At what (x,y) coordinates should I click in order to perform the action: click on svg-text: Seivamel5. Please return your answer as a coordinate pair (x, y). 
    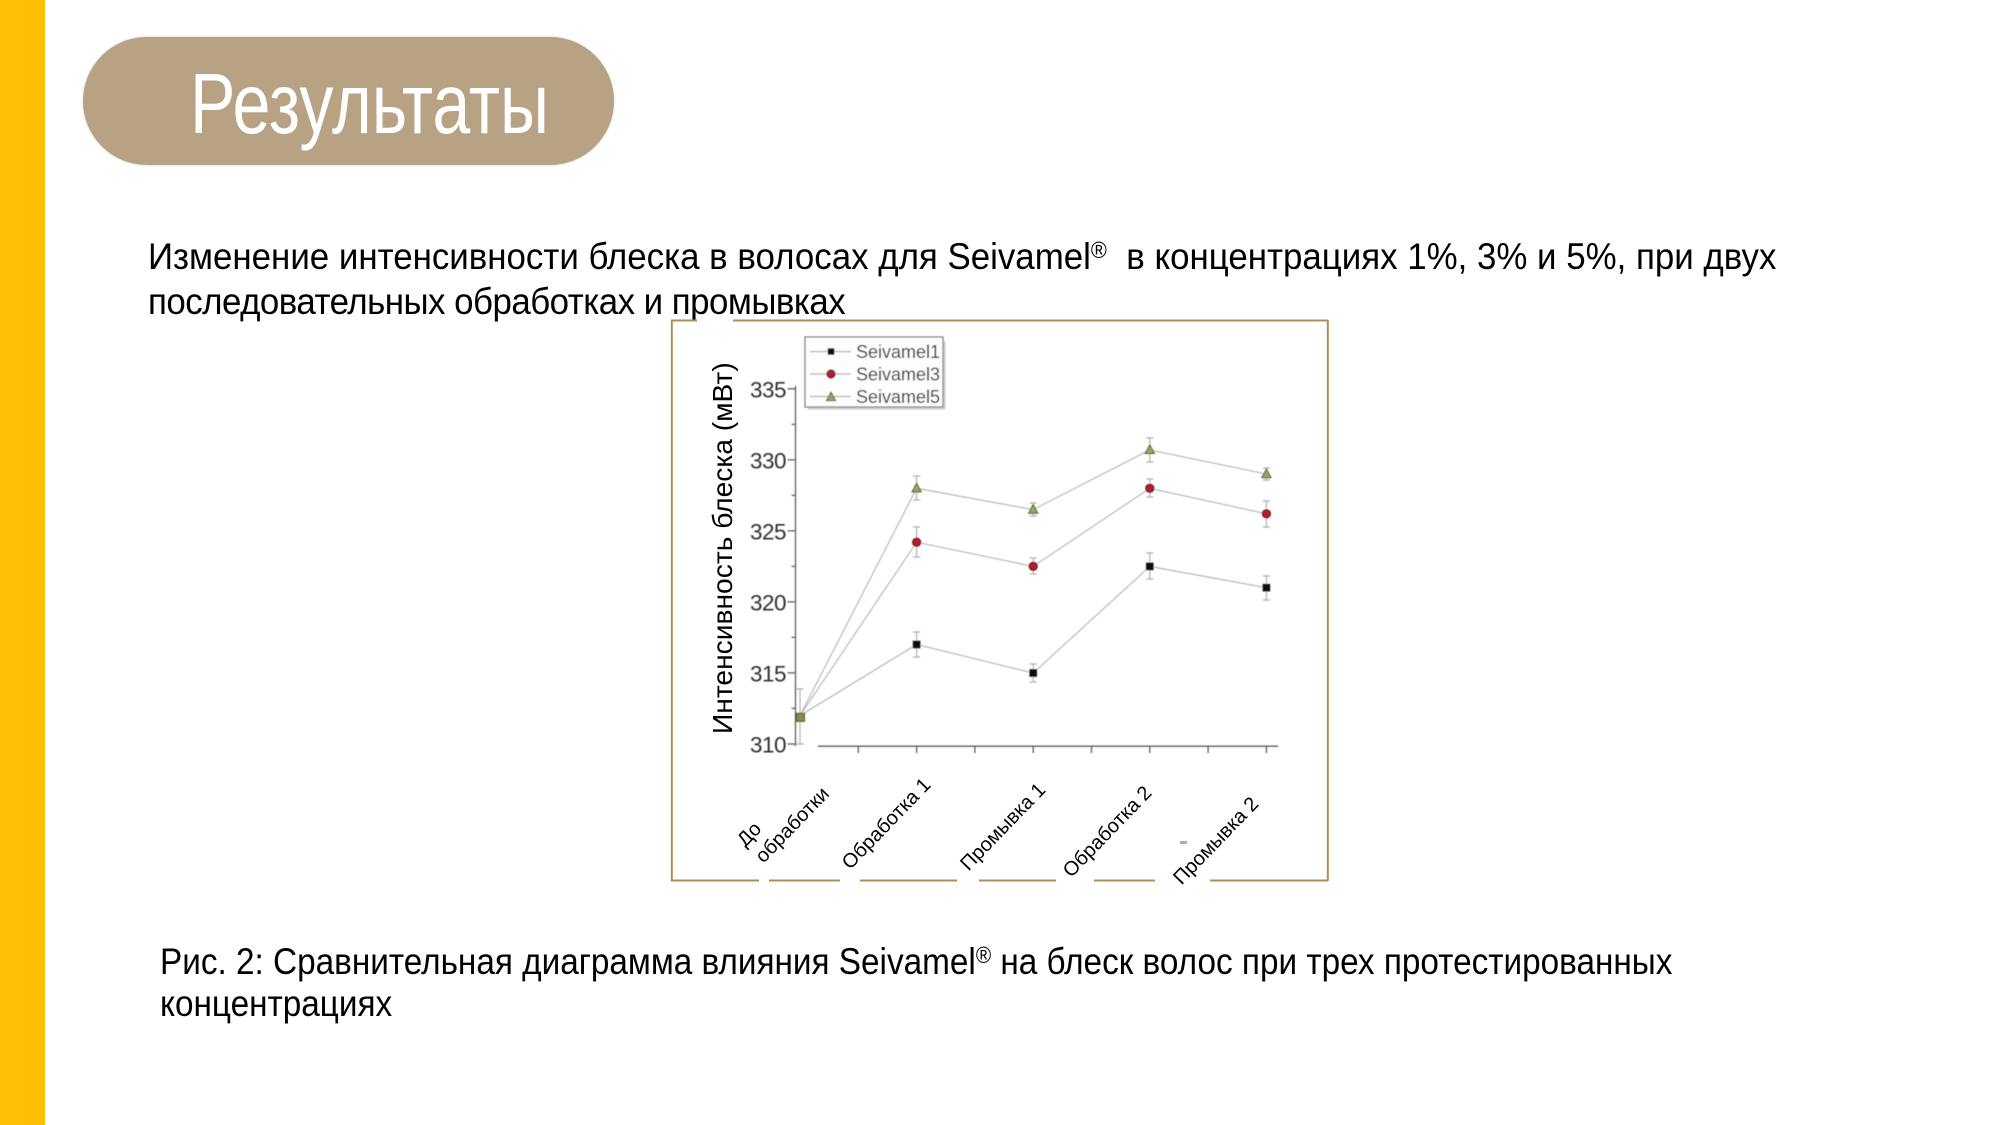
    Looking at the image, I should click on (898, 397).